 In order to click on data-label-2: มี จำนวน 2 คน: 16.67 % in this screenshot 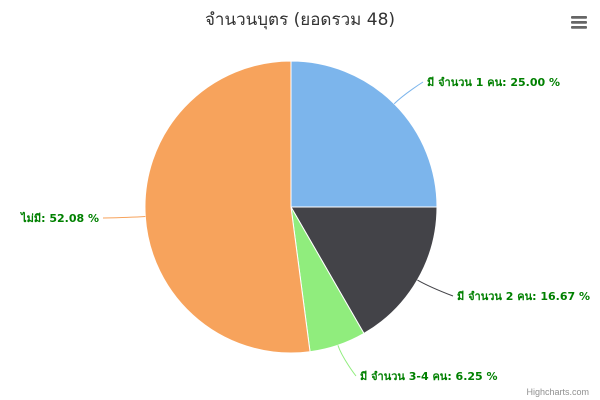, I will do `click(523, 296)`.